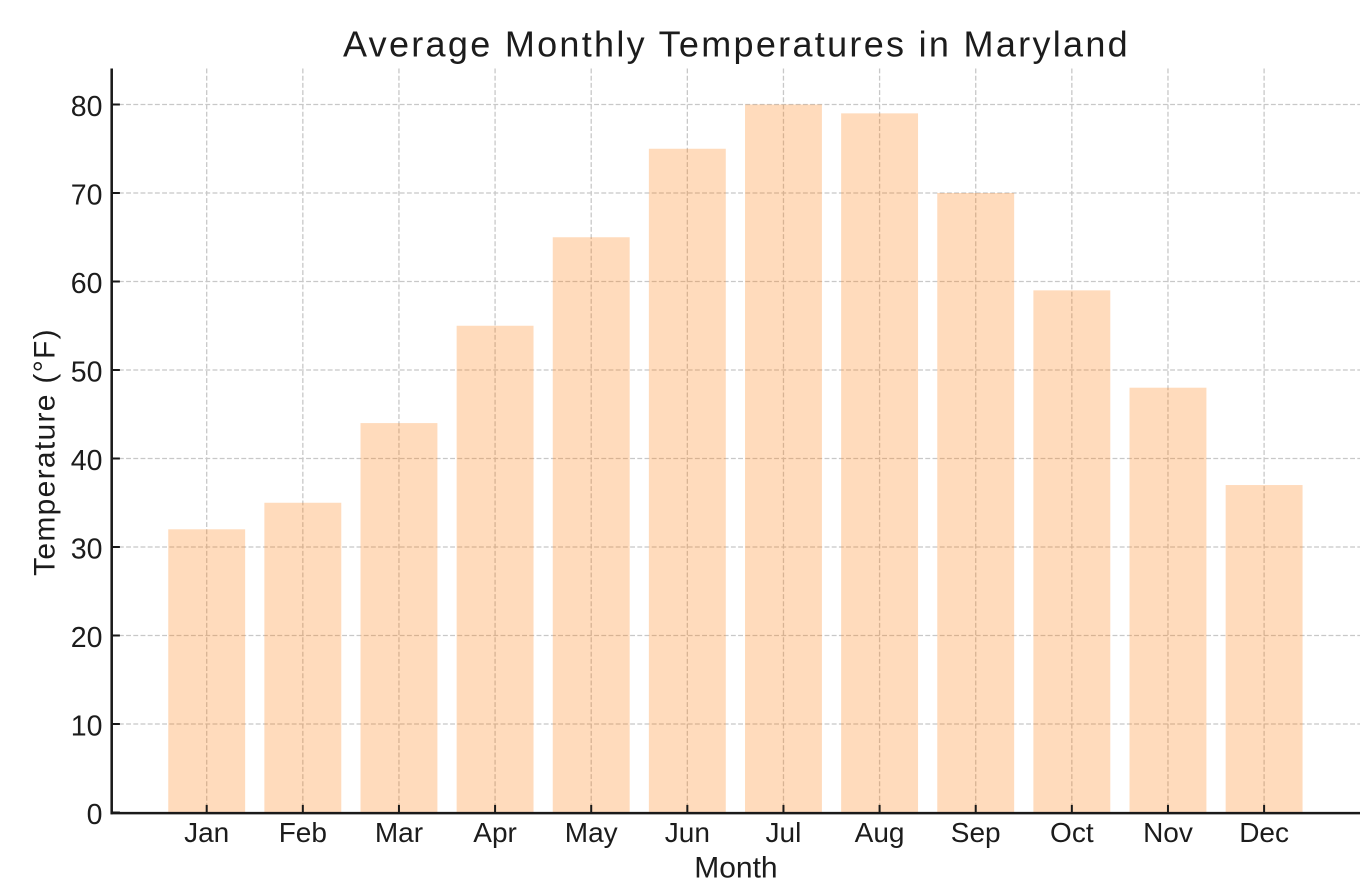 This screenshot has width=1370, height=891. Describe the element at coordinates (784, 832) in the screenshot. I see `svg-text: Jul` at that location.